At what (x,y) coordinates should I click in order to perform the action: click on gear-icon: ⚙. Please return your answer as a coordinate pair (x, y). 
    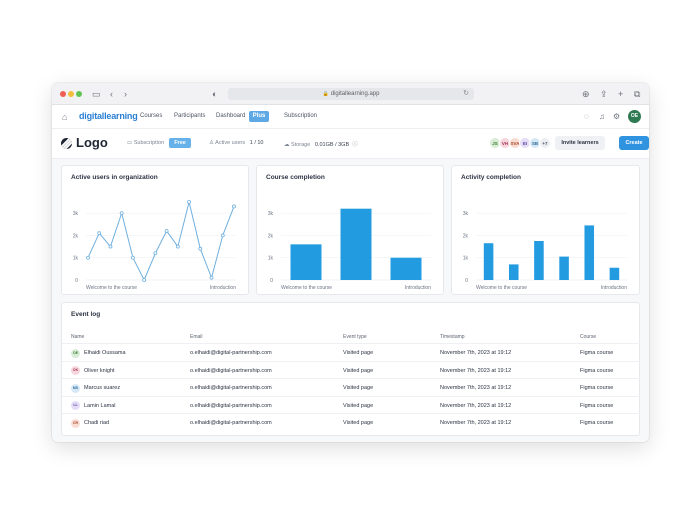
    Looking at the image, I should click on (617, 116).